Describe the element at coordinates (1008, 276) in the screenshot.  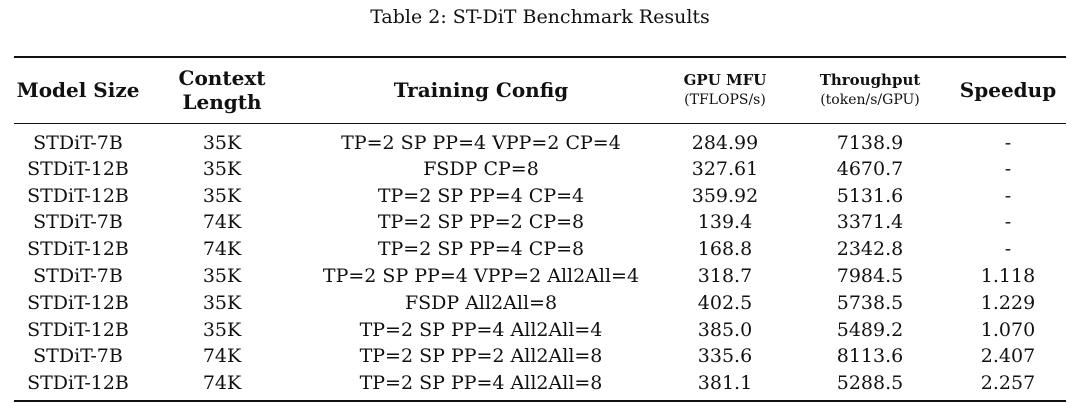
I see `cell-speedup: 1.118` at that location.